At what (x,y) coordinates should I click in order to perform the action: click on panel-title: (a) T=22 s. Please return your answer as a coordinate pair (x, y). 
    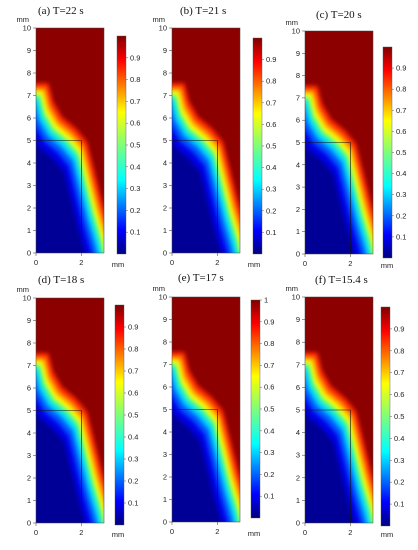
    Looking at the image, I should click on (61, 11).